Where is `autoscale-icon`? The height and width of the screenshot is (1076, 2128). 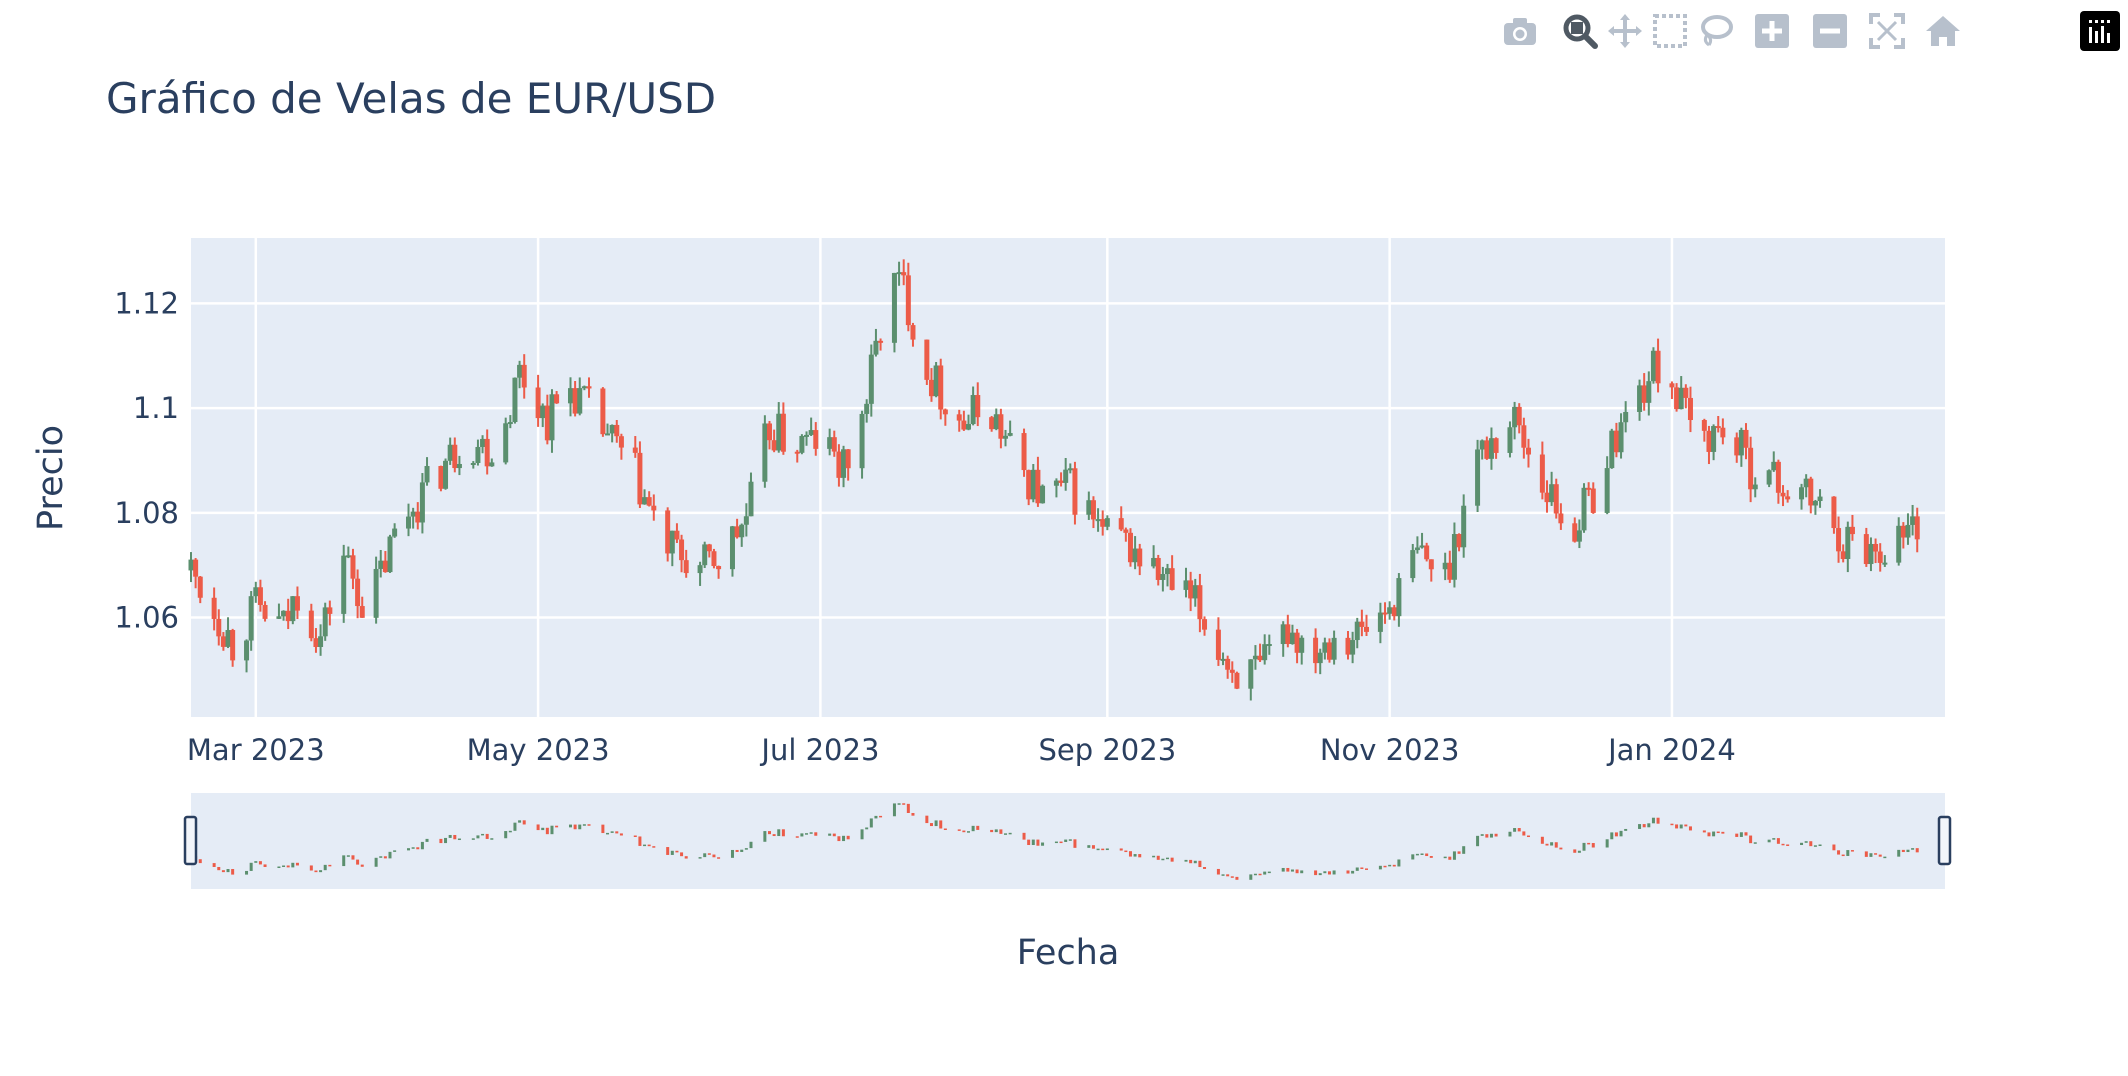 autoscale-icon is located at coordinates (1887, 31).